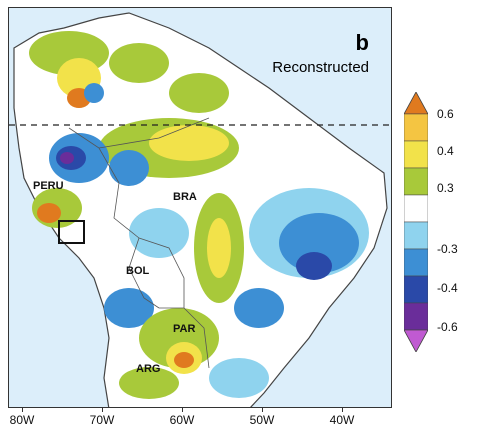 This screenshot has height=441, width=498. What do you see at coordinates (416, 103) in the screenshot?
I see `colorbar-top-arrow` at bounding box center [416, 103].